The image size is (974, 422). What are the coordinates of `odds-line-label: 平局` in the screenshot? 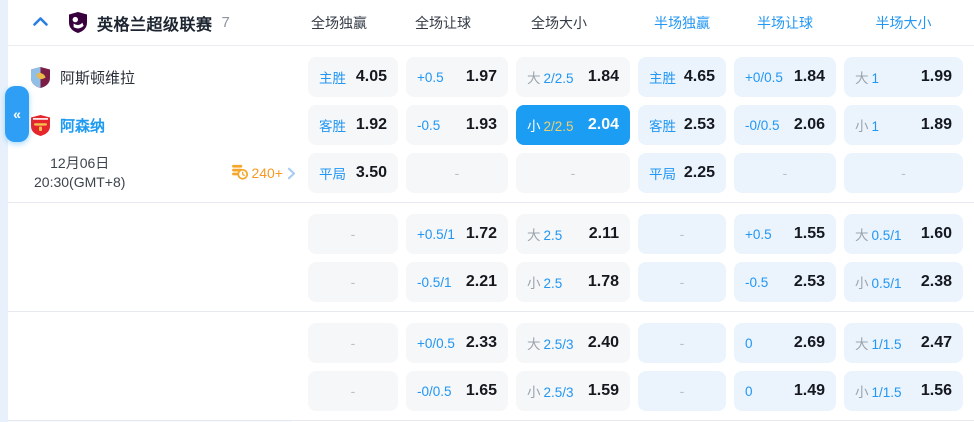 It's located at (662, 174).